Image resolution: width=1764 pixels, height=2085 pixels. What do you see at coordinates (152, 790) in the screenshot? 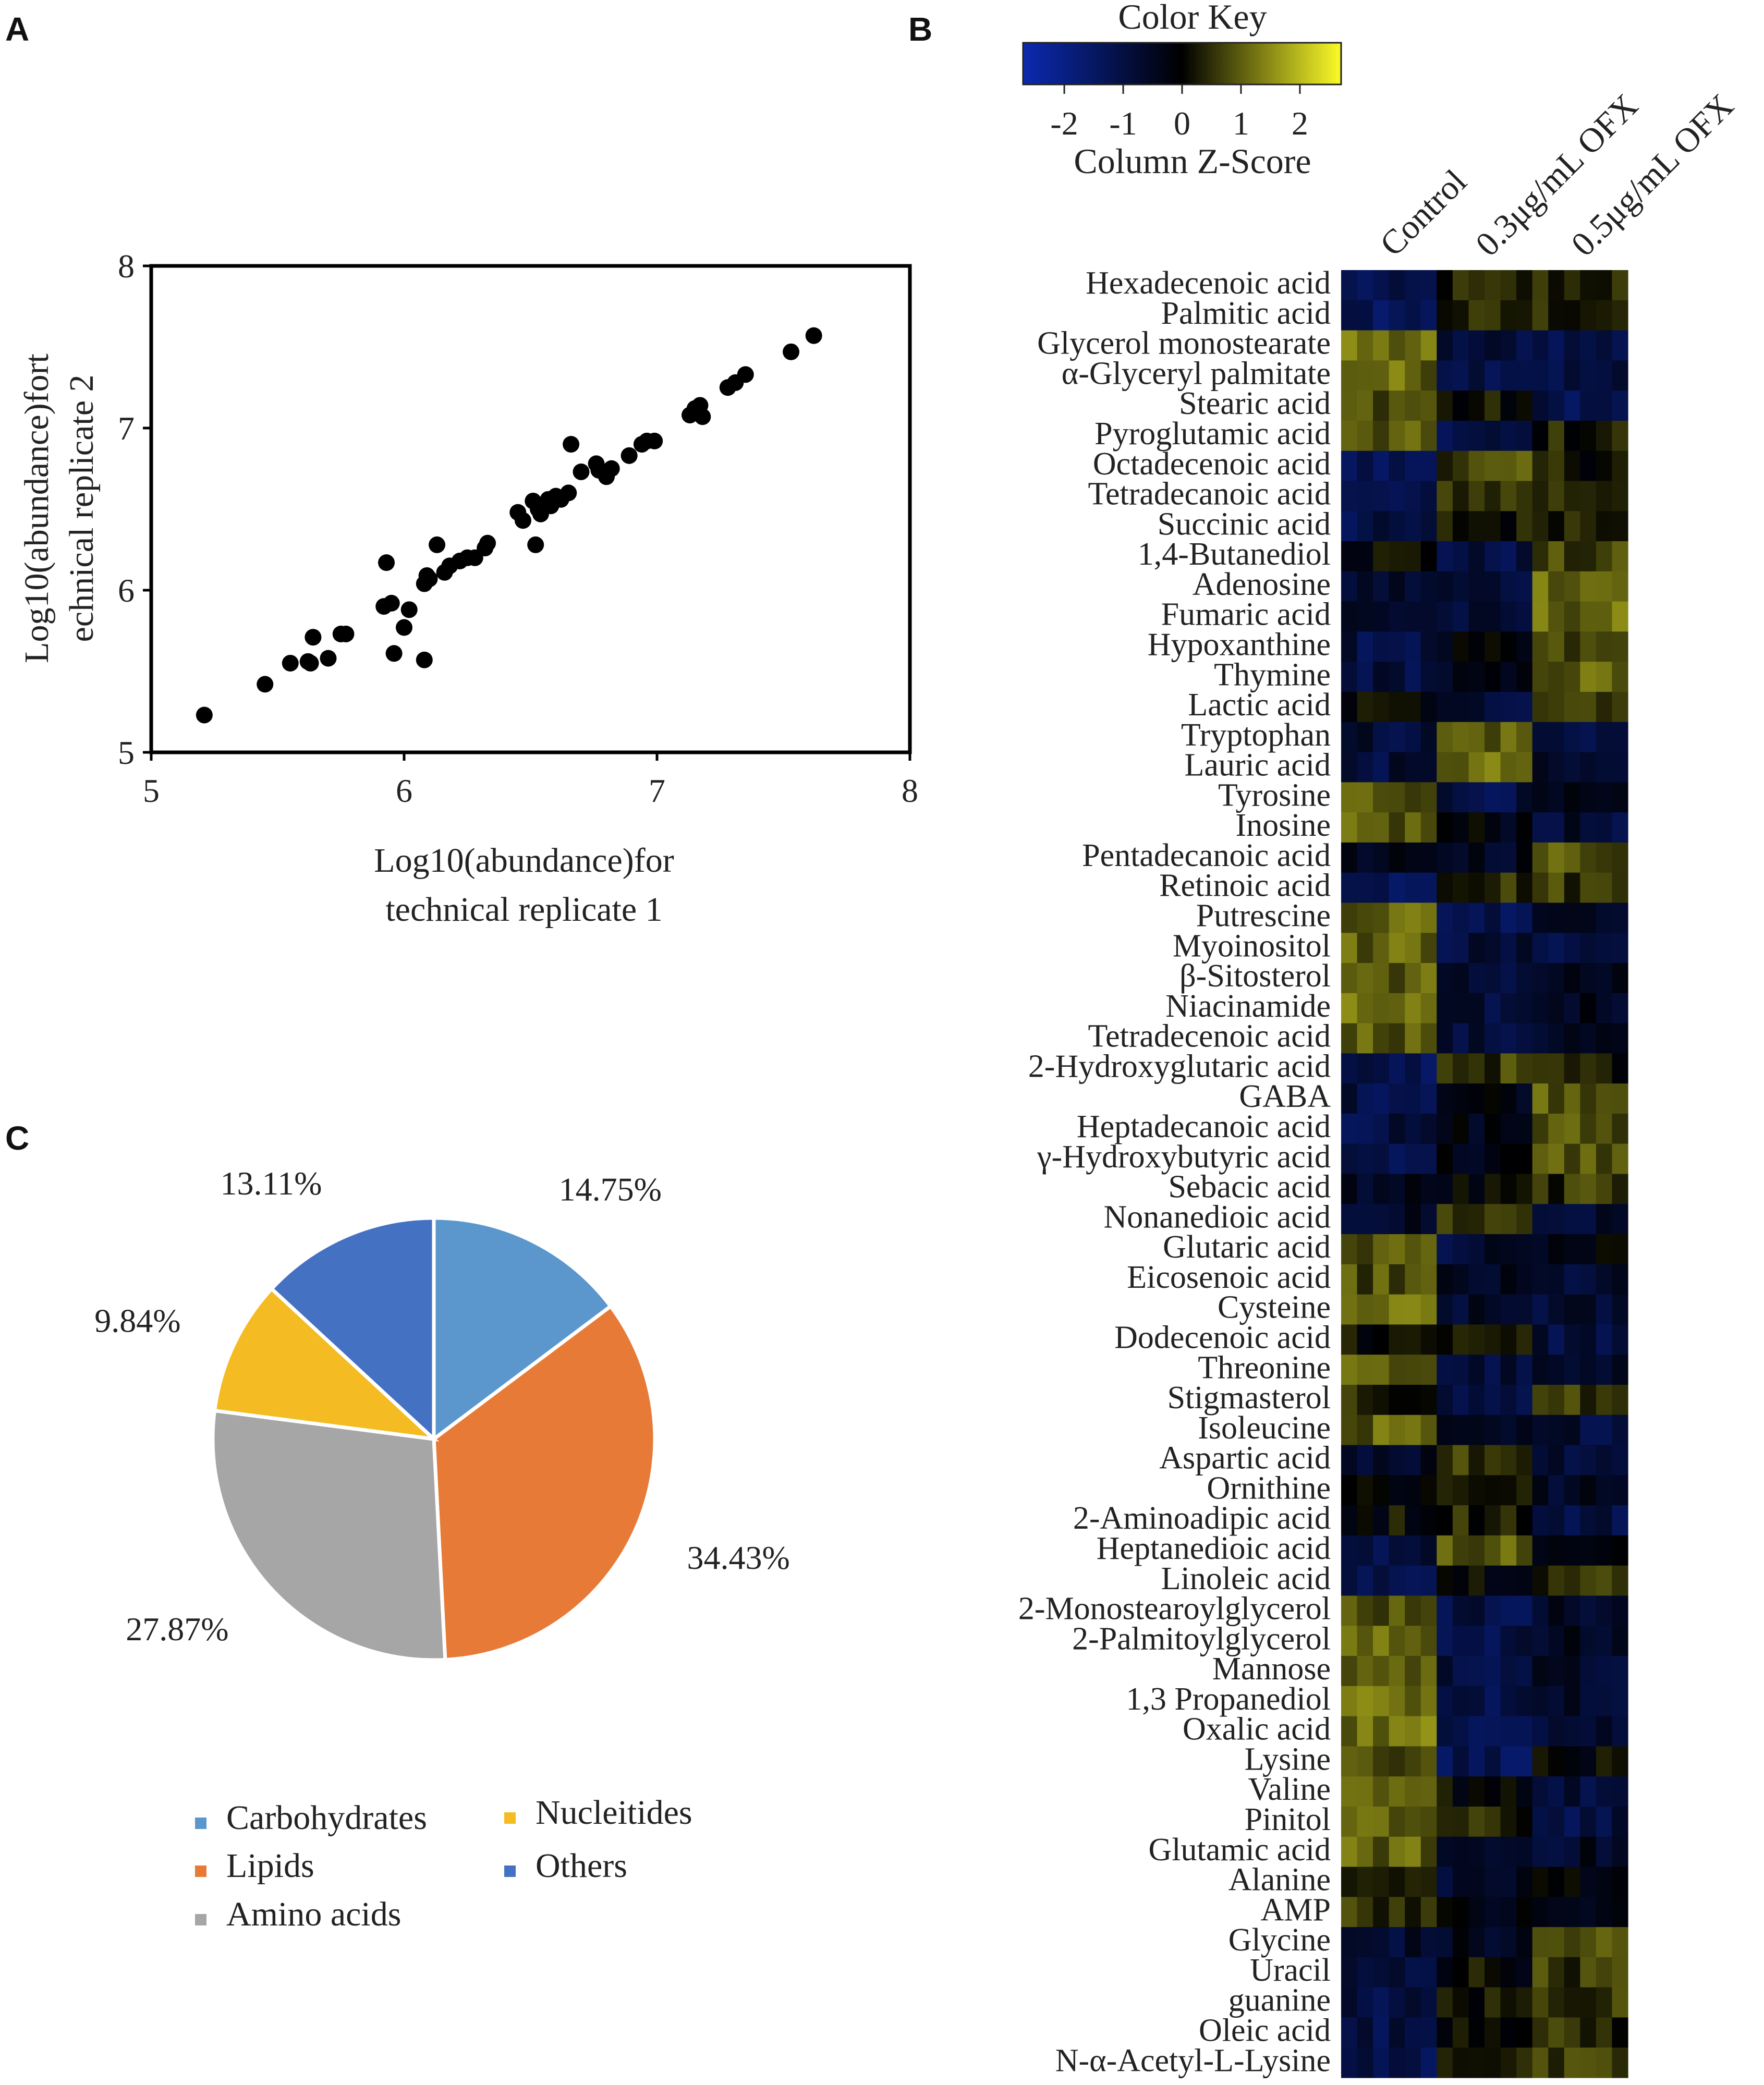
I see `x-tick-label: 5` at bounding box center [152, 790].